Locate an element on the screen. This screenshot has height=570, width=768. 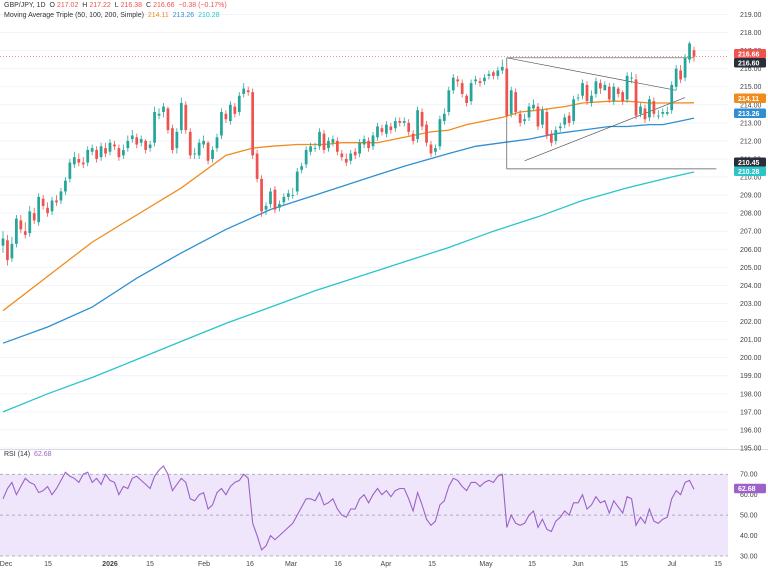
time-tick-label: Apr is located at coordinates (387, 564).